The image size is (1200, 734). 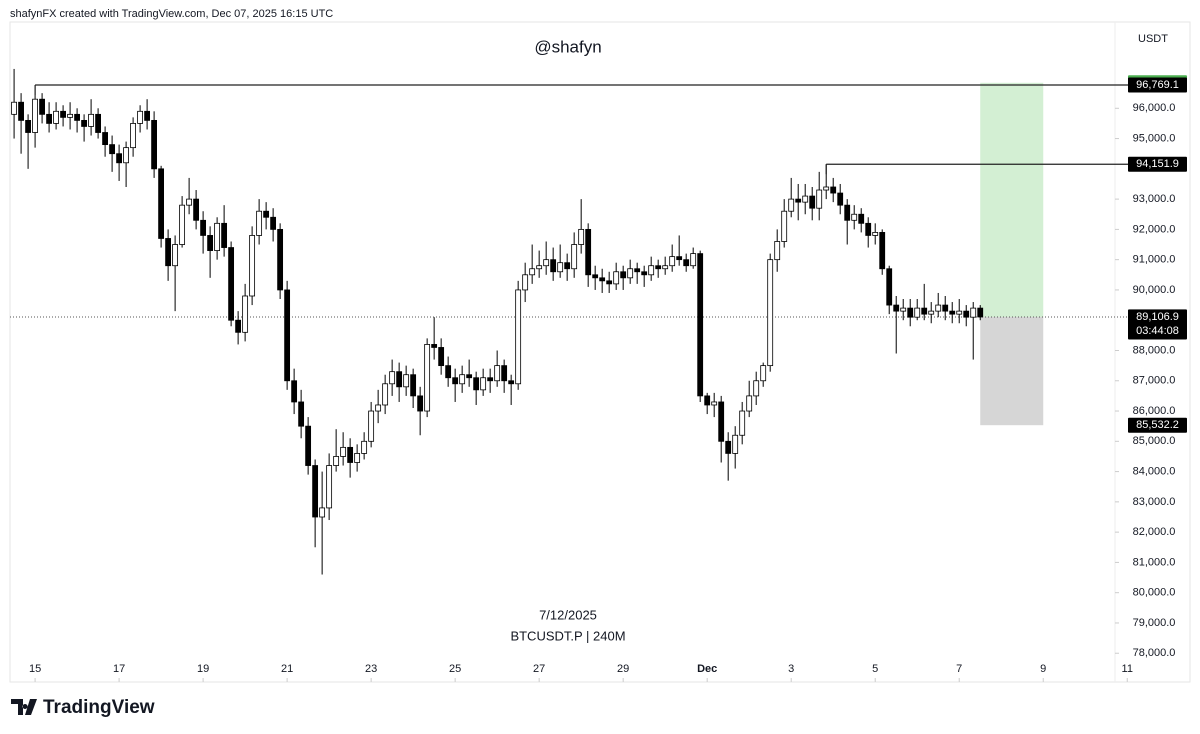 What do you see at coordinates (1154, 138) in the screenshot?
I see `y-tick-label: 95,000.0` at bounding box center [1154, 138].